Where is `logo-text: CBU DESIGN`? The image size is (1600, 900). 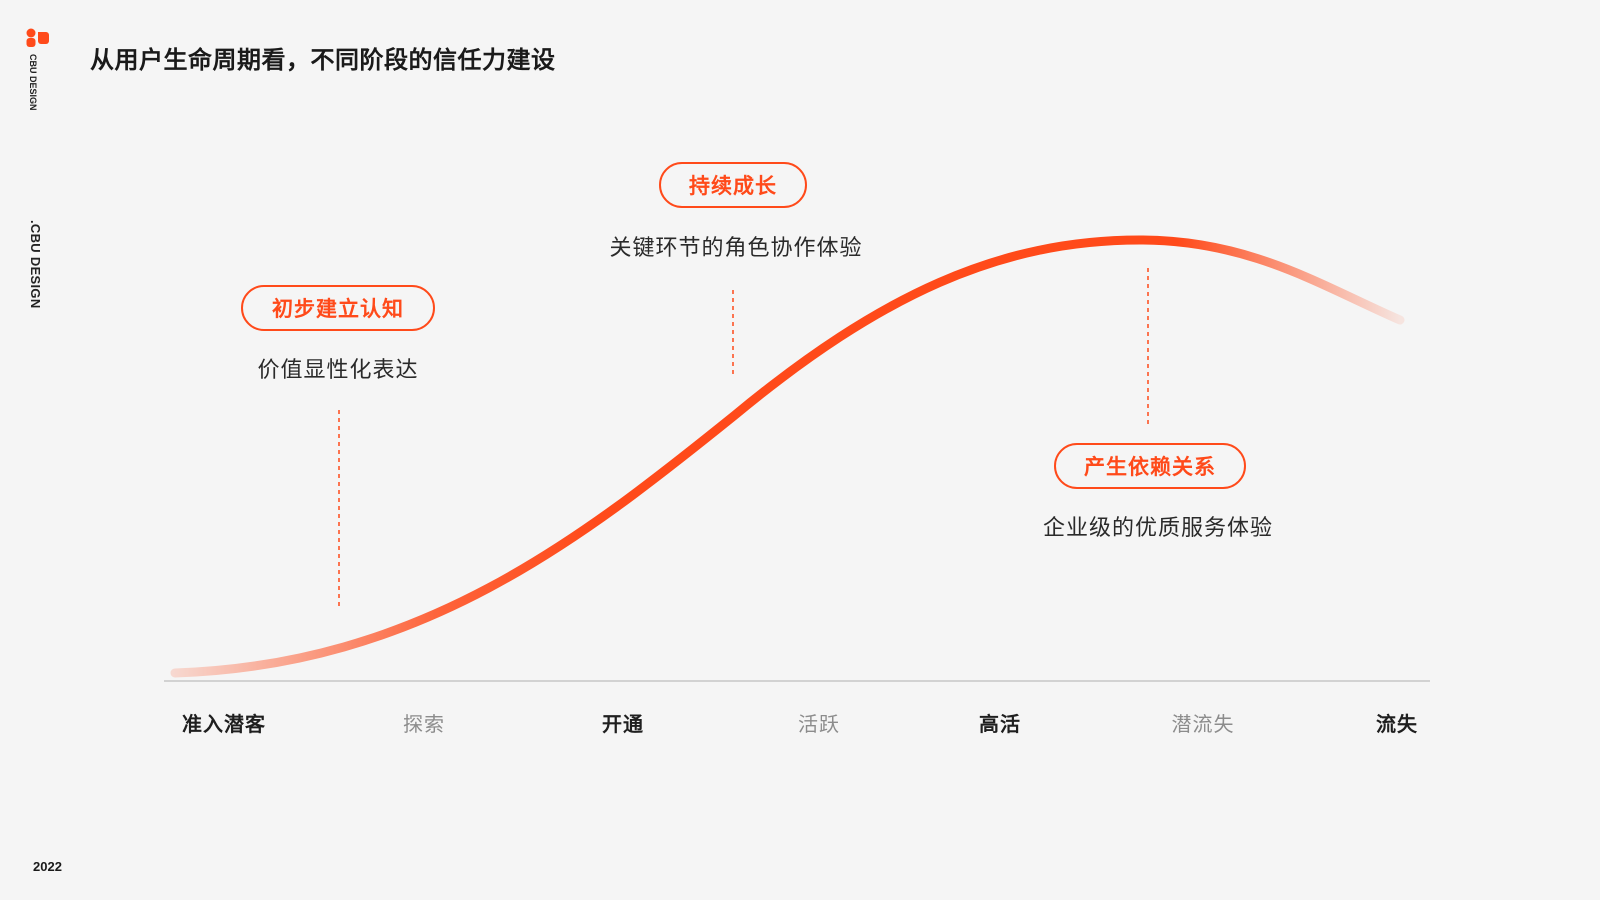
logo-text: CBU DESIGN is located at coordinates (33, 82).